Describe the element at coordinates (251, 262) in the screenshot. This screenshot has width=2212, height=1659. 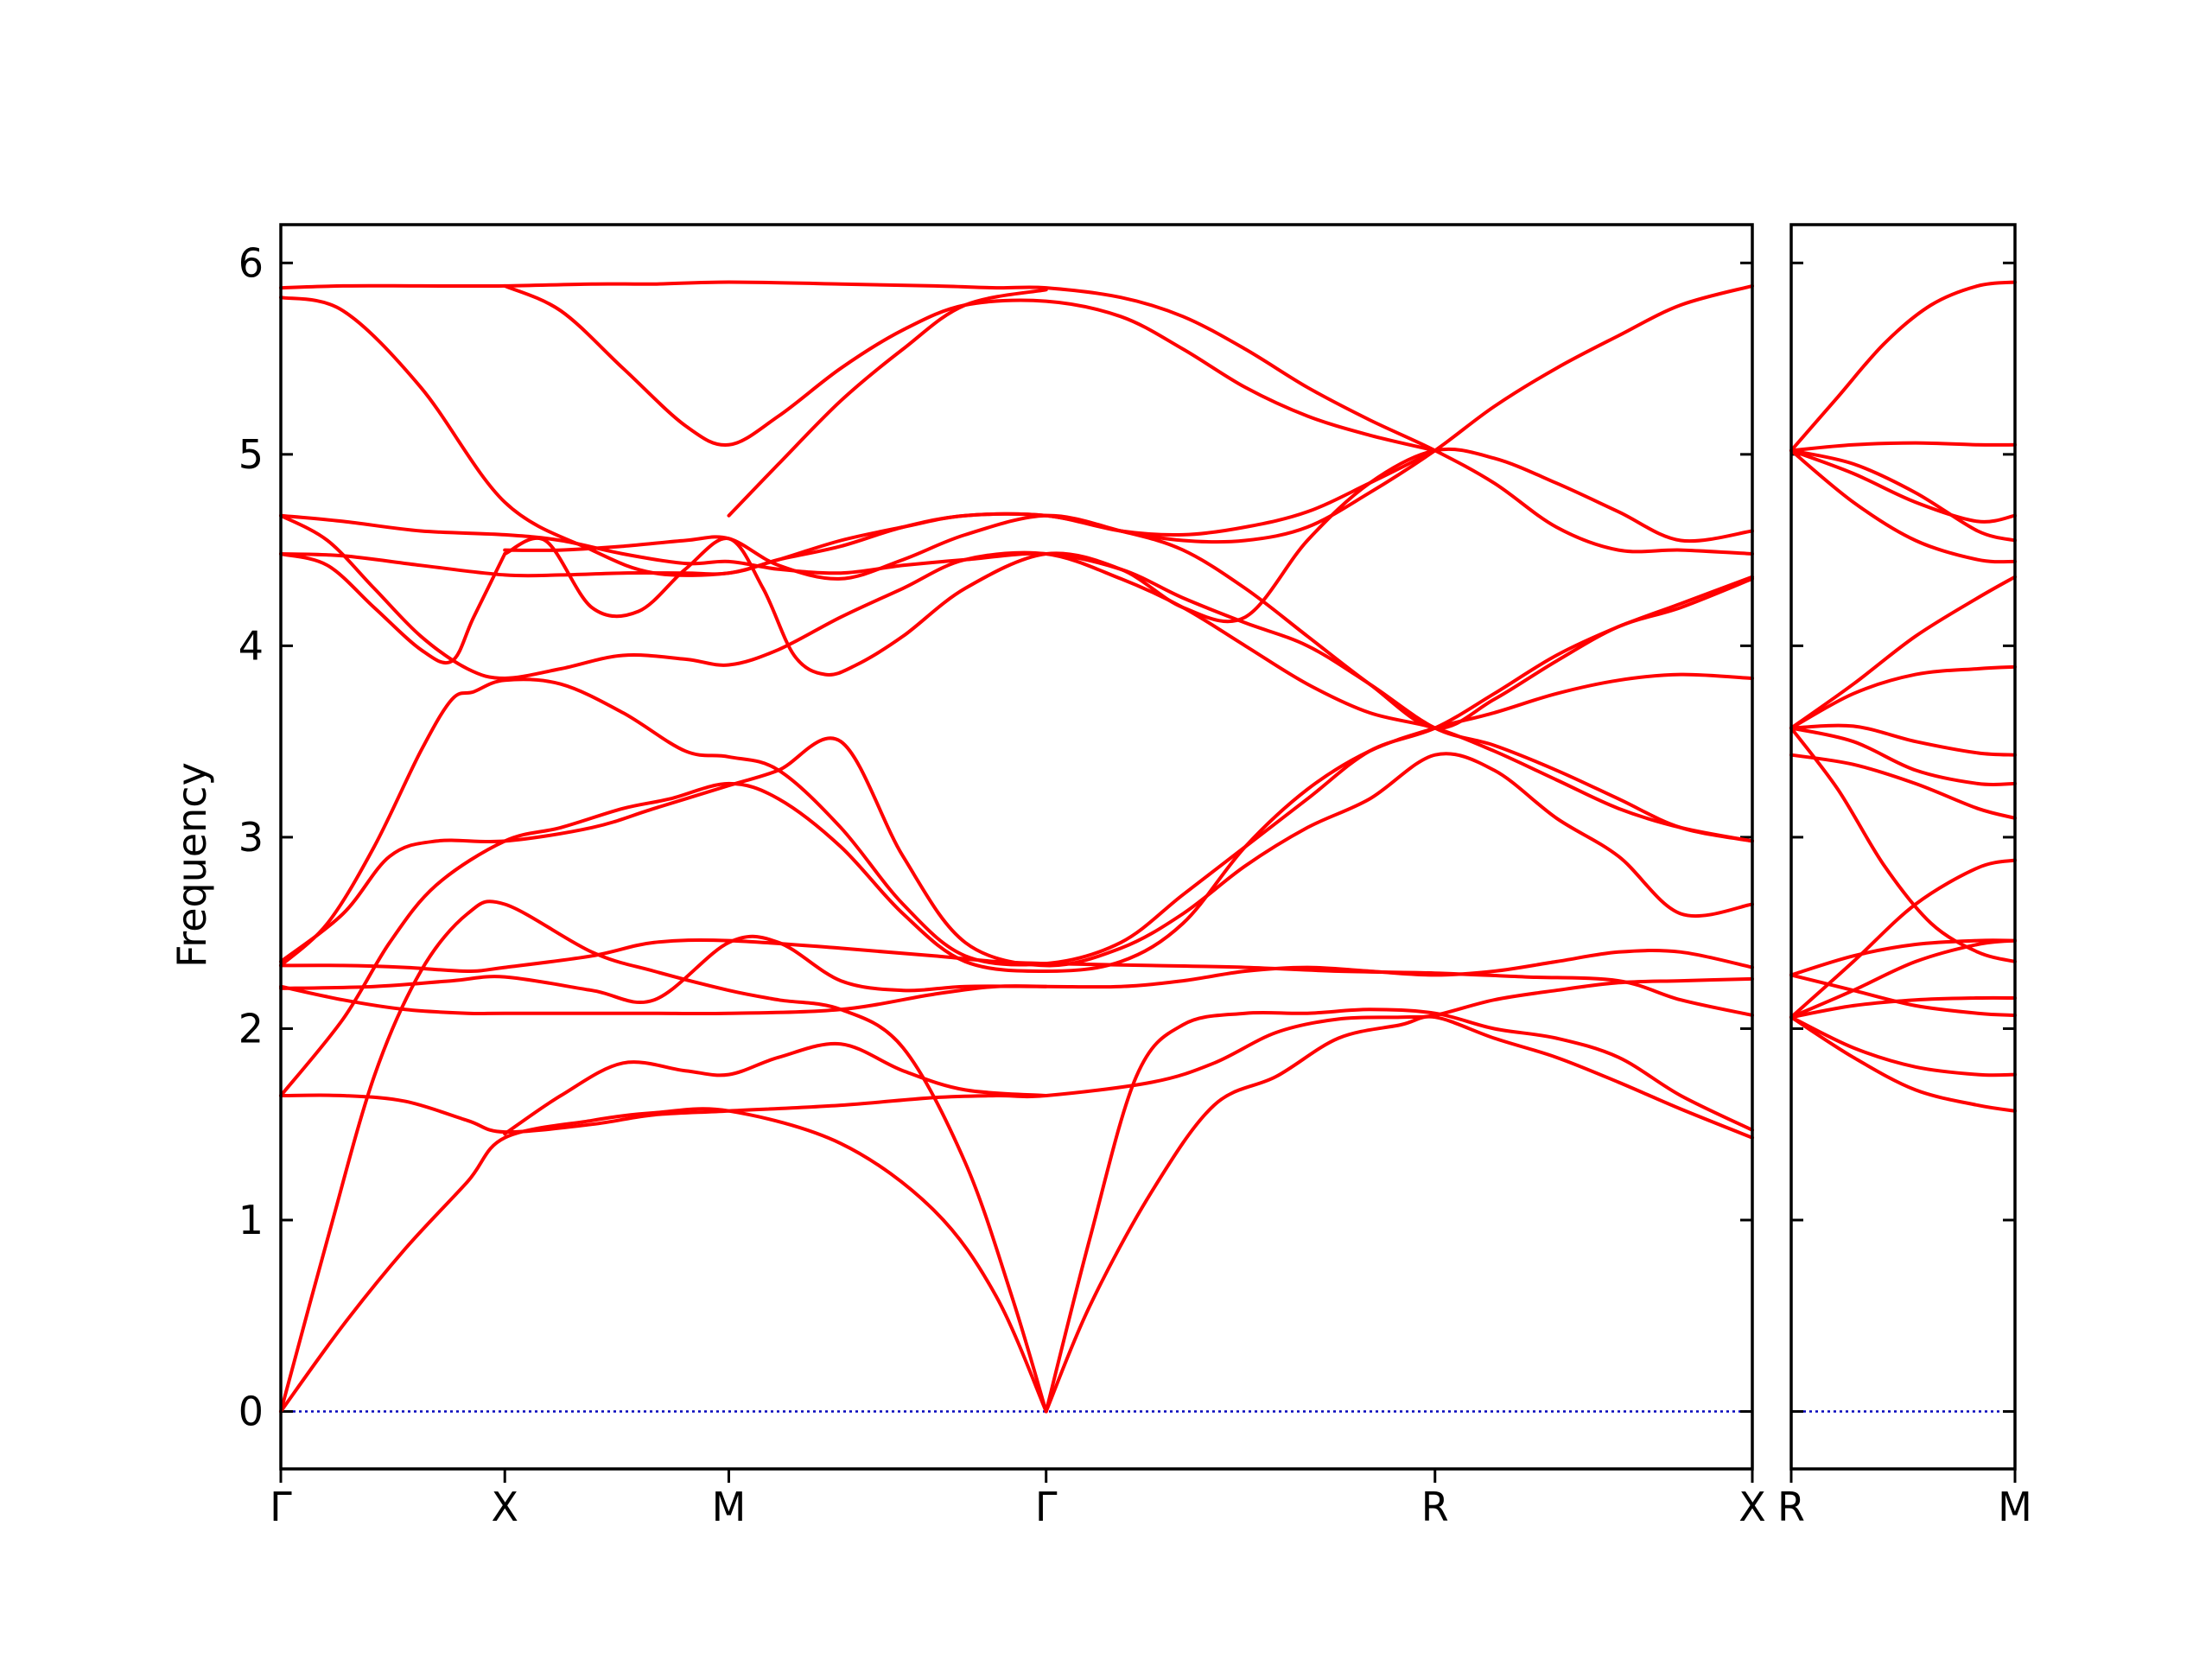
I see `y-tick-label: 6` at that location.